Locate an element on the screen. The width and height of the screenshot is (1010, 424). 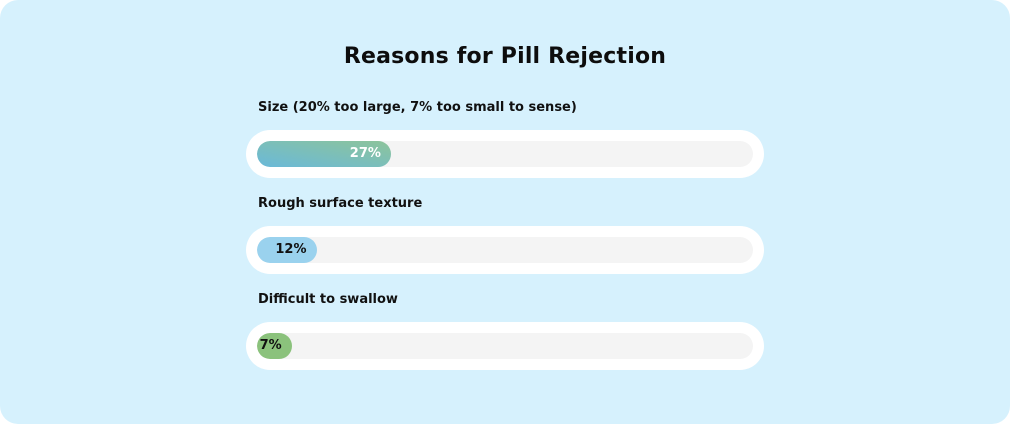
bar-pill: 7% is located at coordinates (505, 346).